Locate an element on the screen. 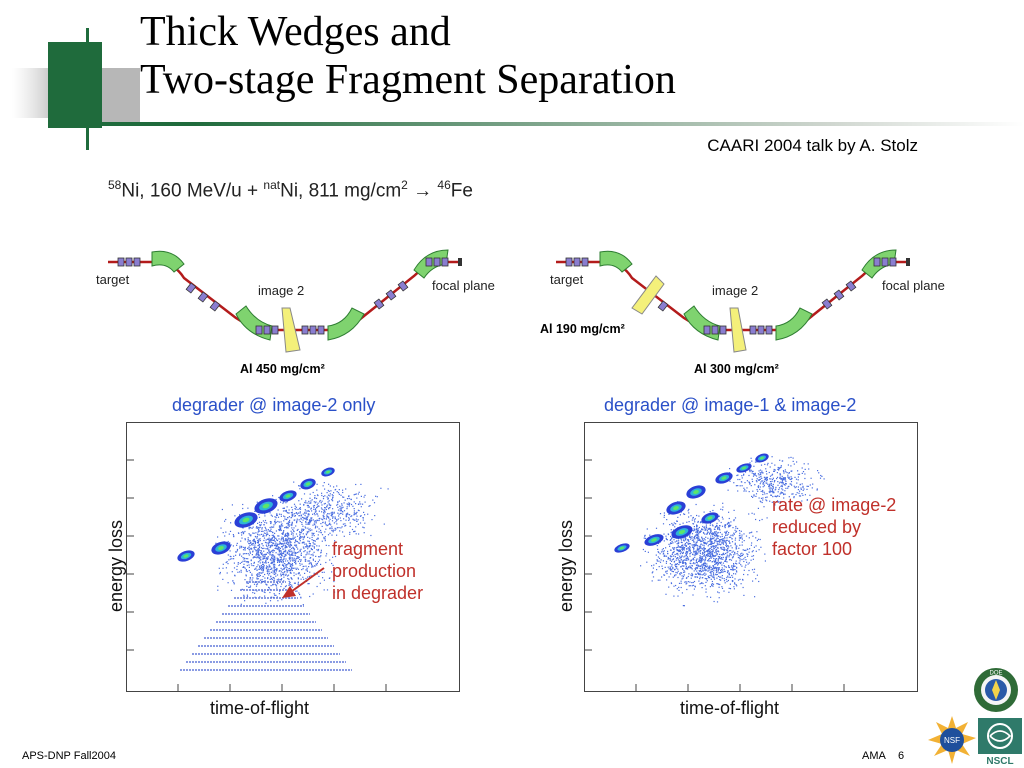 The width and height of the screenshot is (1024, 768). right-separator-diagram is located at coordinates (733, 301).